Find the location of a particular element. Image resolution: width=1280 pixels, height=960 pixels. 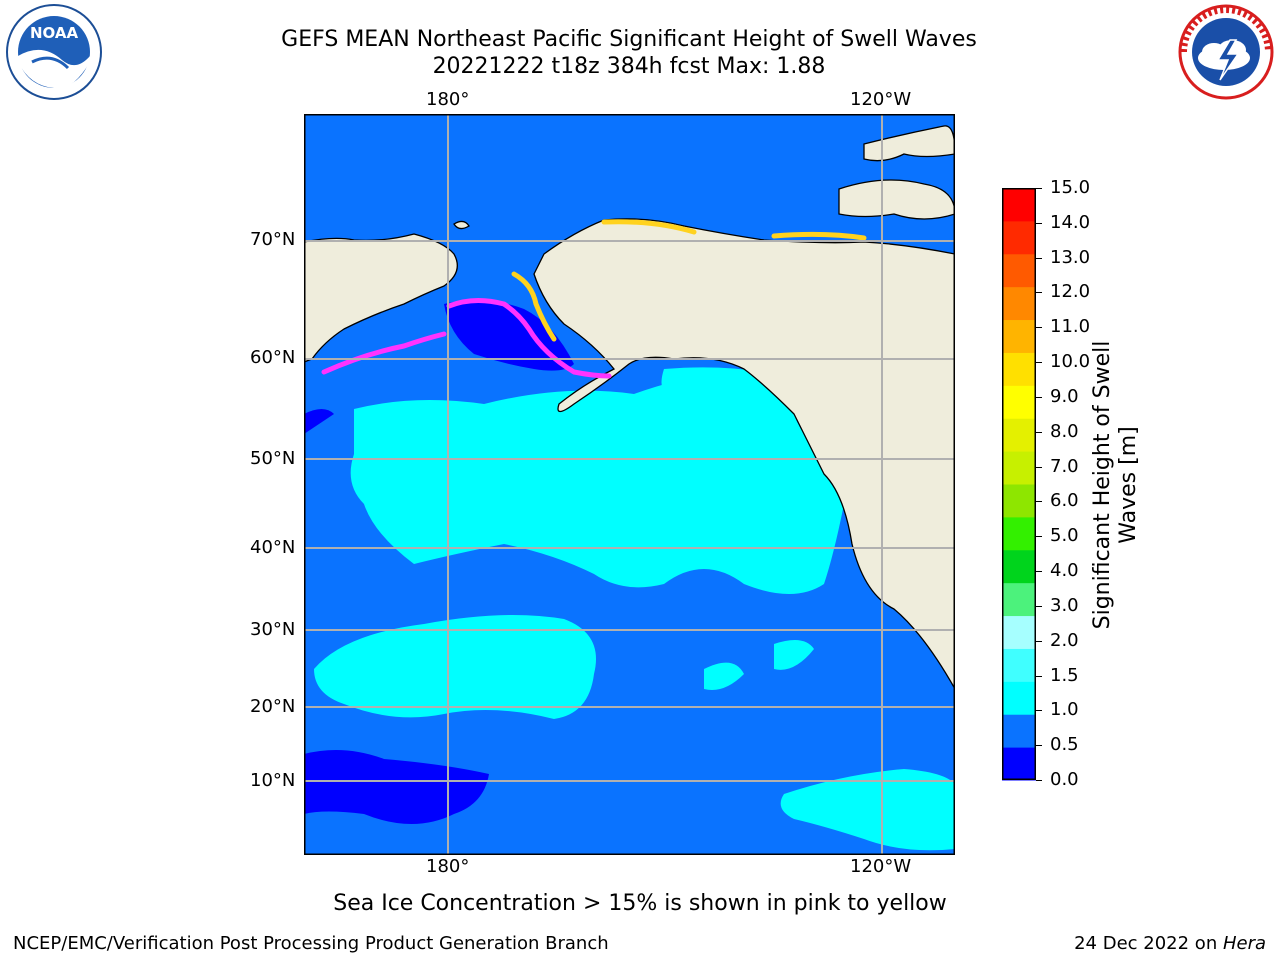

colorbar-tick-label: 4.0 is located at coordinates (1064, 571).